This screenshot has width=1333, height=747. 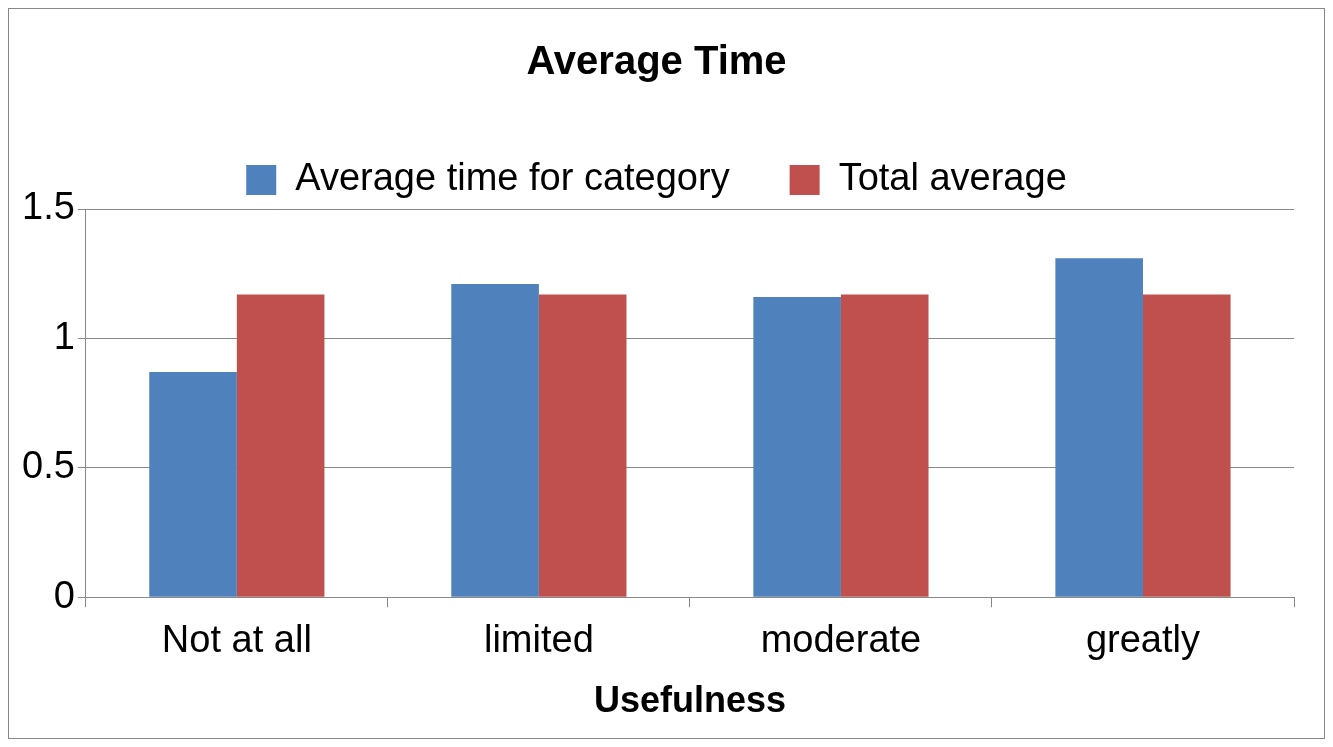 What do you see at coordinates (512, 177) in the screenshot?
I see `legend-label: Average time for category` at bounding box center [512, 177].